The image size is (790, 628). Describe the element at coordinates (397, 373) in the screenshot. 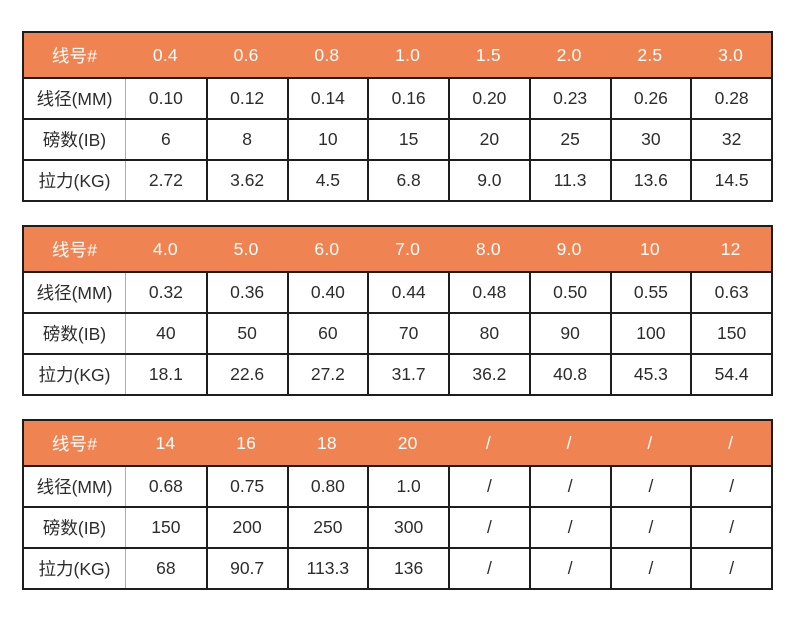

I see `table-row: 拉力(KG) 18.1 22.6 27.2 31.7 36.2 40.8 45.3 54.4` at that location.